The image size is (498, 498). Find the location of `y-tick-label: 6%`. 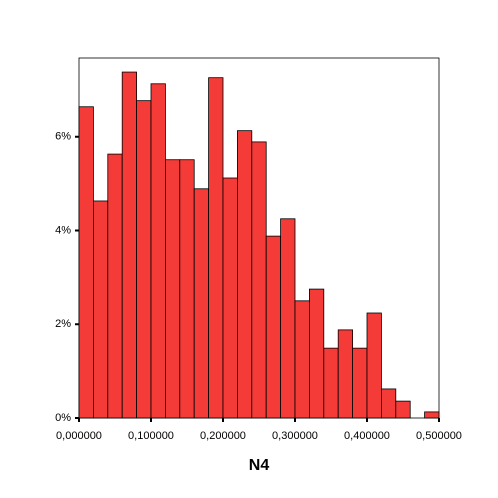

y-tick-label: 6% is located at coordinates (63, 137).